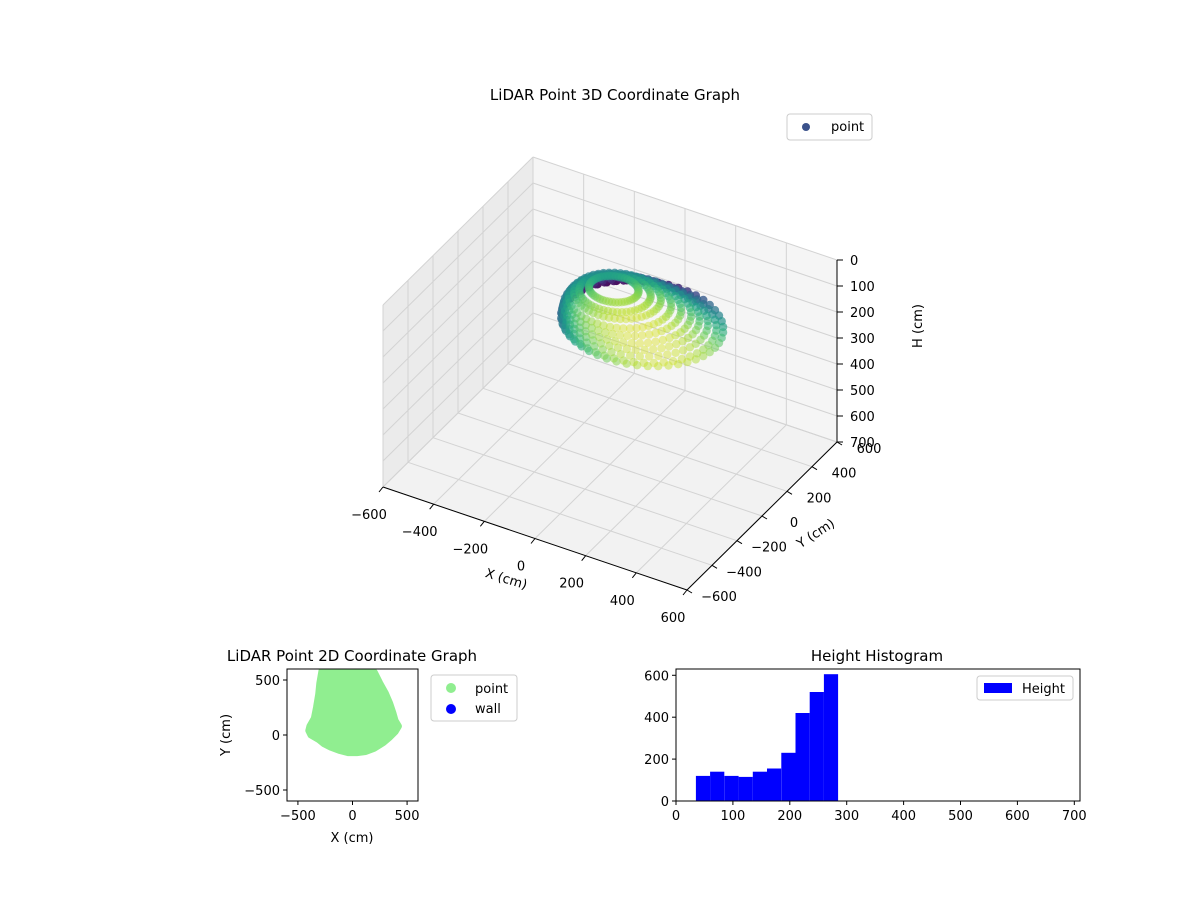 This screenshot has width=1200, height=900. Describe the element at coordinates (788, 776) in the screenshot. I see `histogram-bar` at that location.